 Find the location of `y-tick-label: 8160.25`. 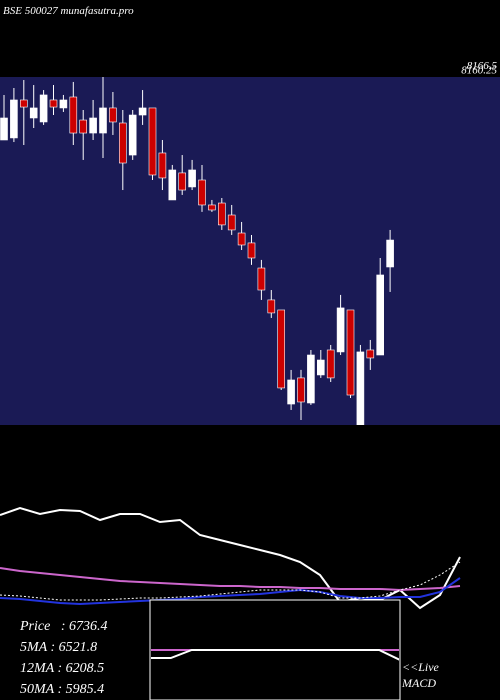

y-tick-label: 8160.25 is located at coordinates (479, 71).